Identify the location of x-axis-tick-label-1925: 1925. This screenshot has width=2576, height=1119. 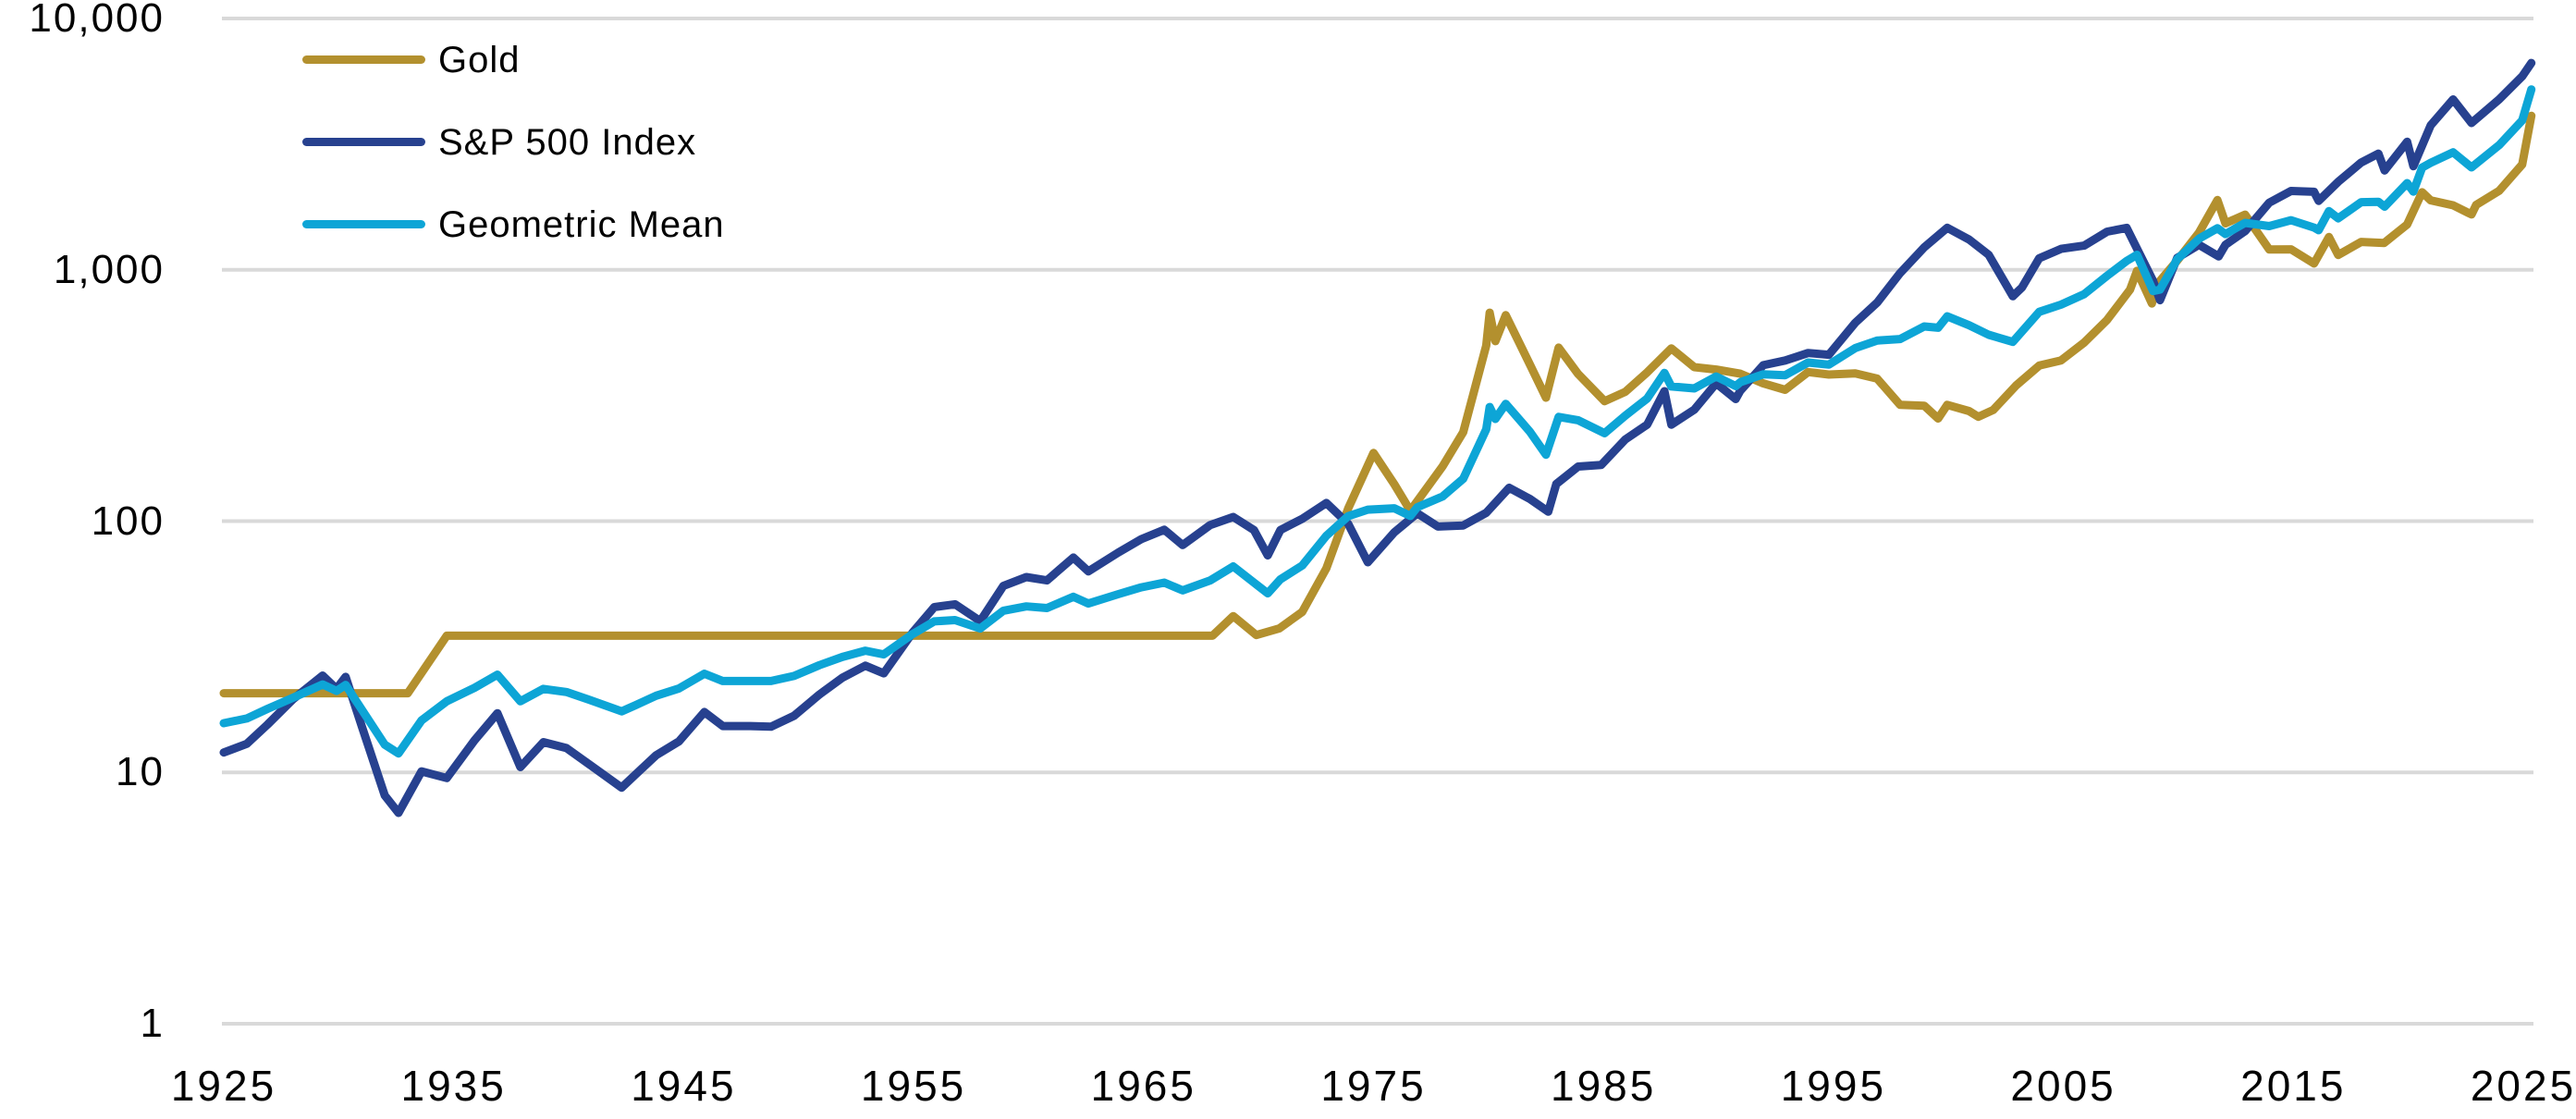
(223, 1086).